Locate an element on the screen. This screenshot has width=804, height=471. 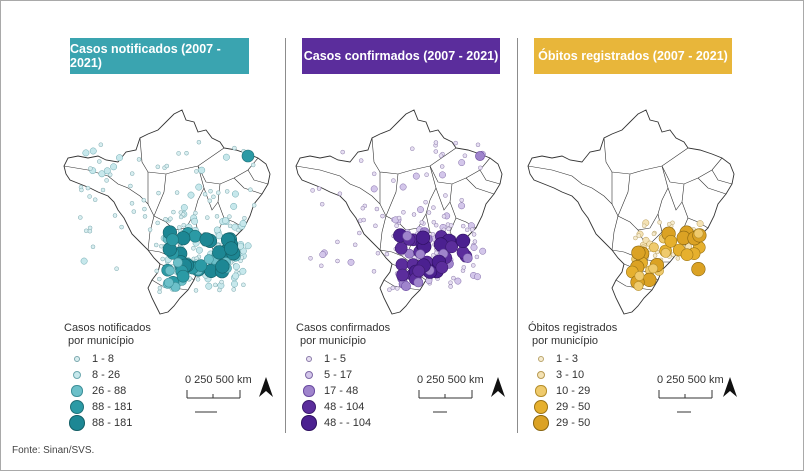
scale-bar: 0 250 500 km is located at coordinates (218, 396).